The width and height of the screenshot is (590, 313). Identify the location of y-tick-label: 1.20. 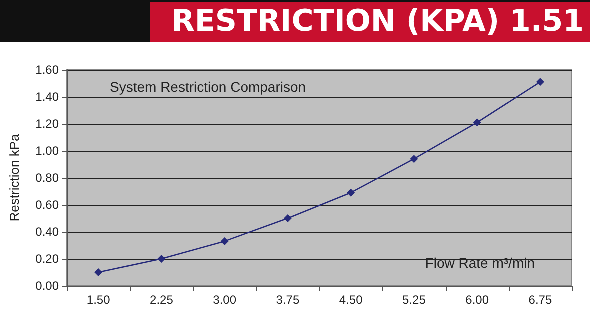
(48, 124).